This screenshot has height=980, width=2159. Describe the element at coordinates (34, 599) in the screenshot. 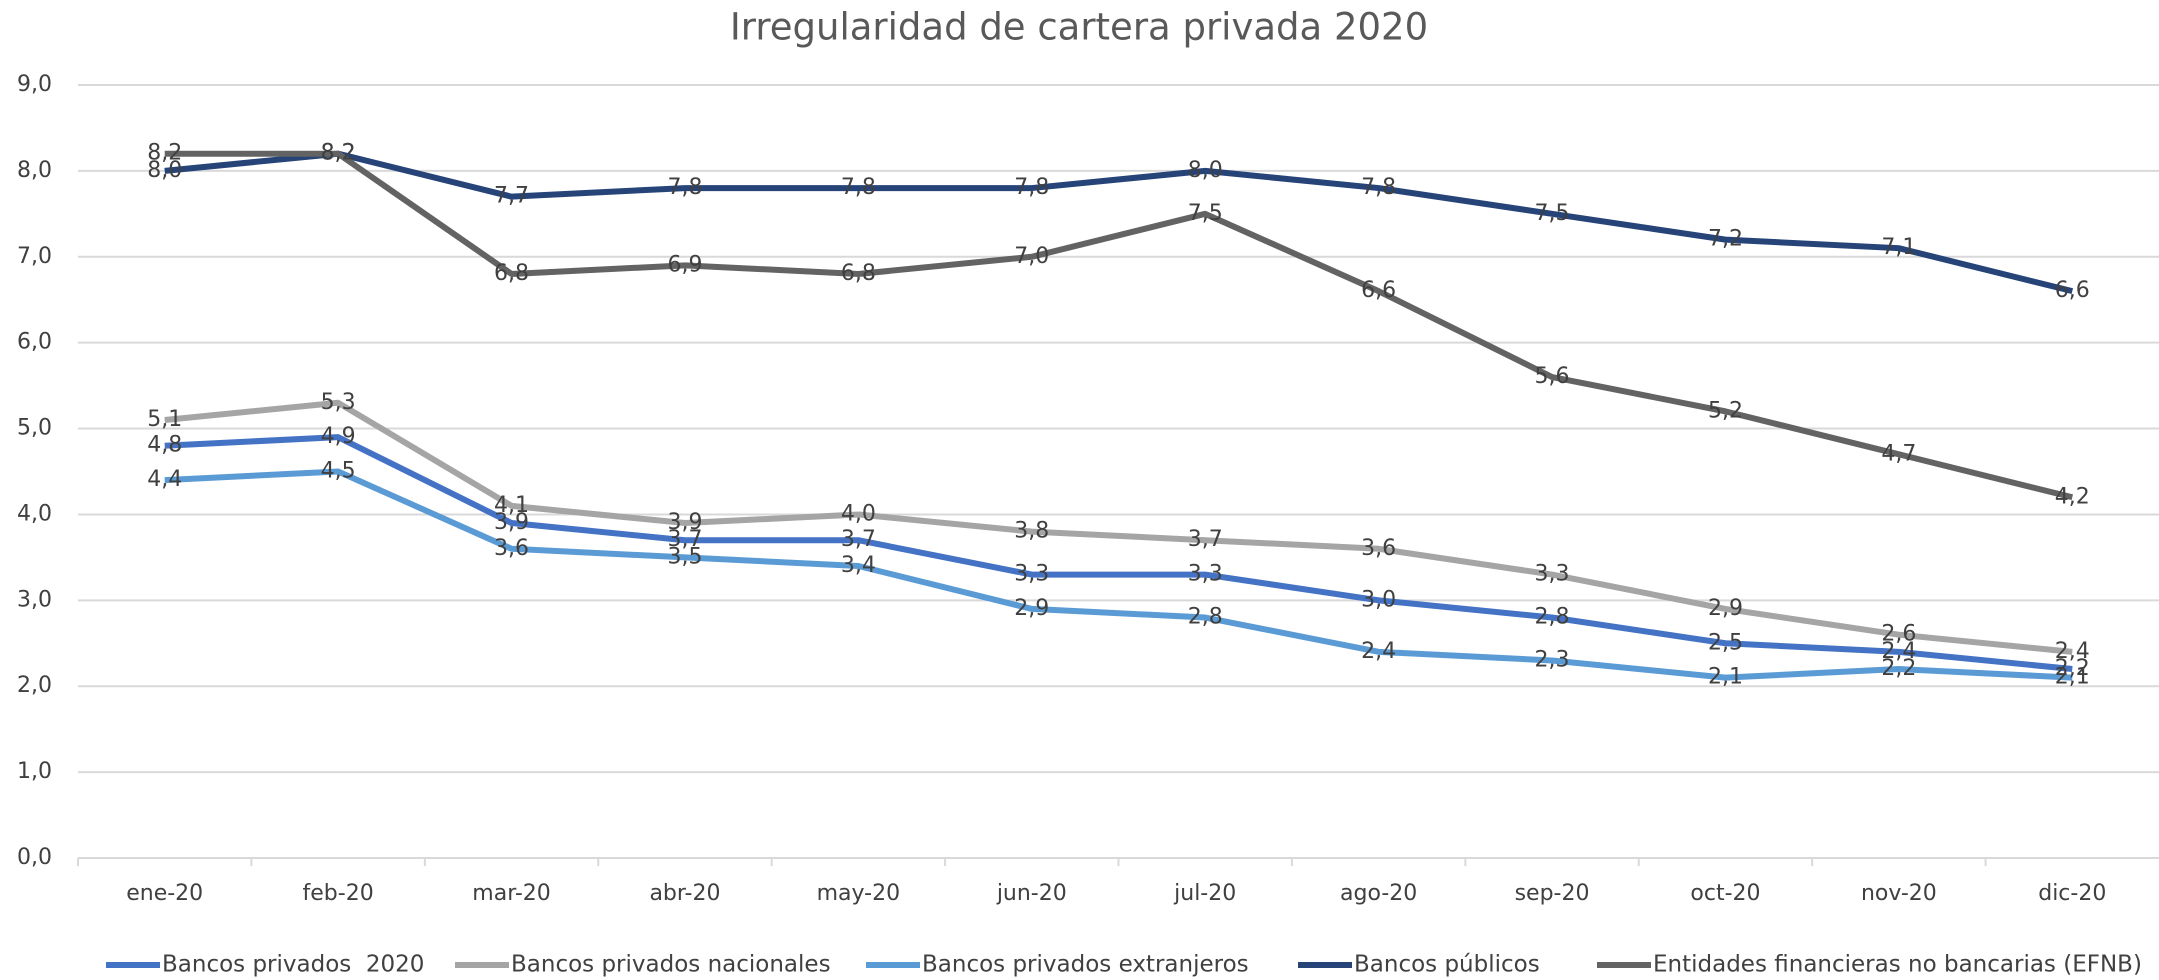

I see `y-tick-label: 3,0` at that location.